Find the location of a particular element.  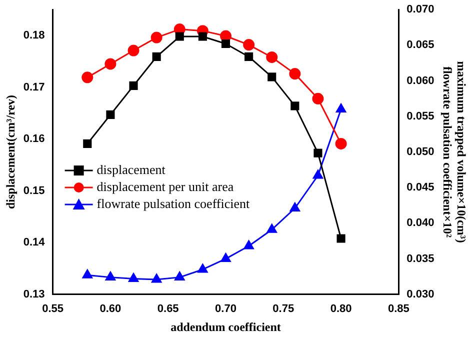

y-tick-label: 0.17 is located at coordinates (34, 87).